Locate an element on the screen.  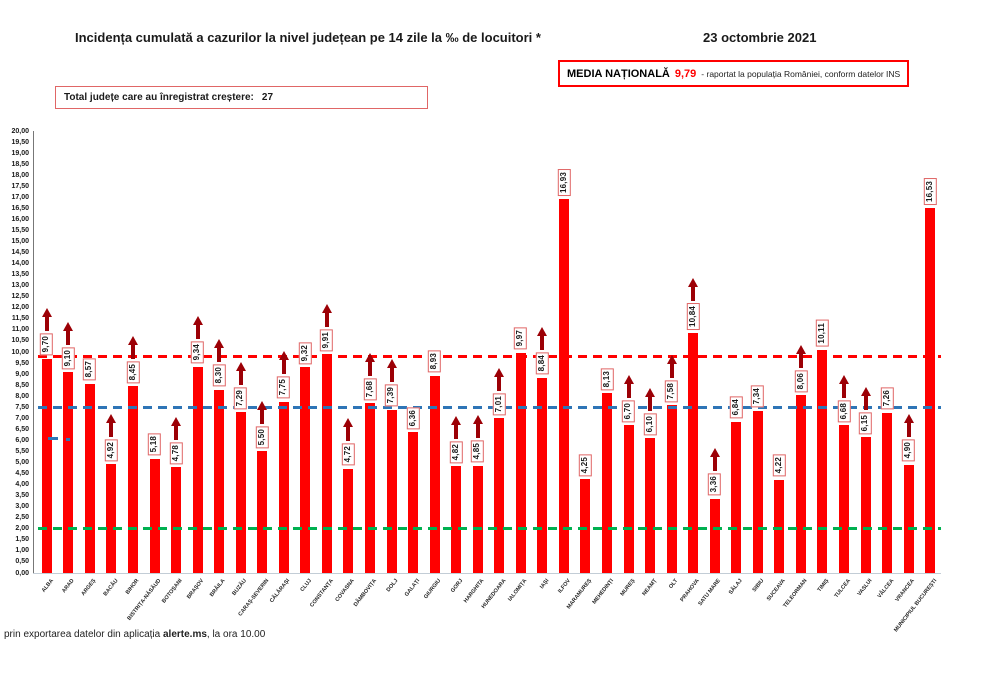
bar-value-group: 7,26 is located at coordinates (887, 398).